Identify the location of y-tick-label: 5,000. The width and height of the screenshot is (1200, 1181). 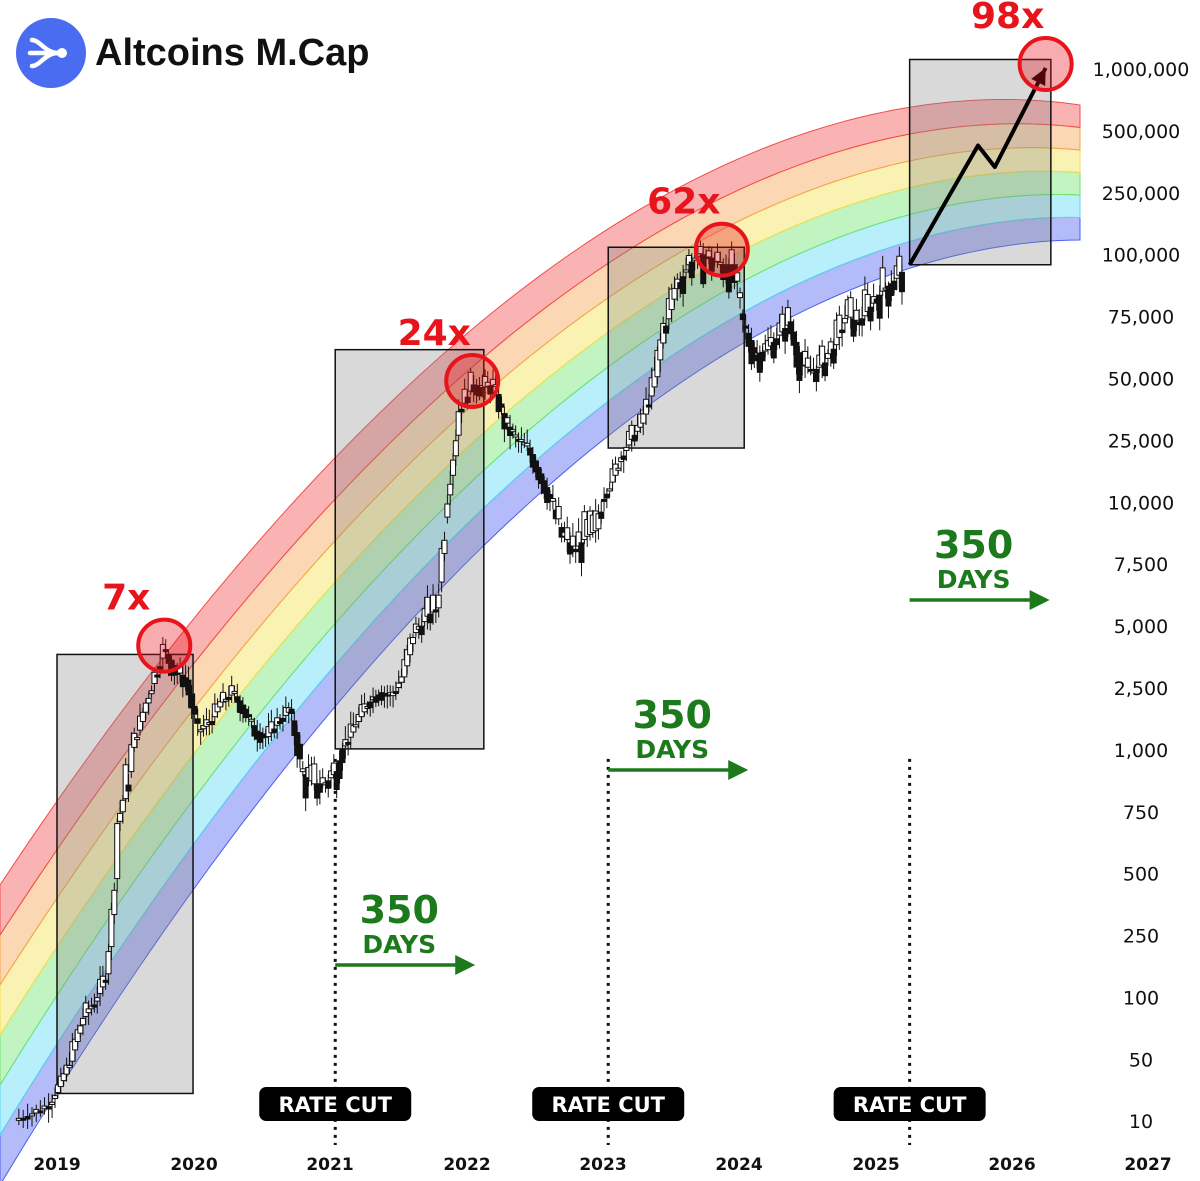
(1141, 627).